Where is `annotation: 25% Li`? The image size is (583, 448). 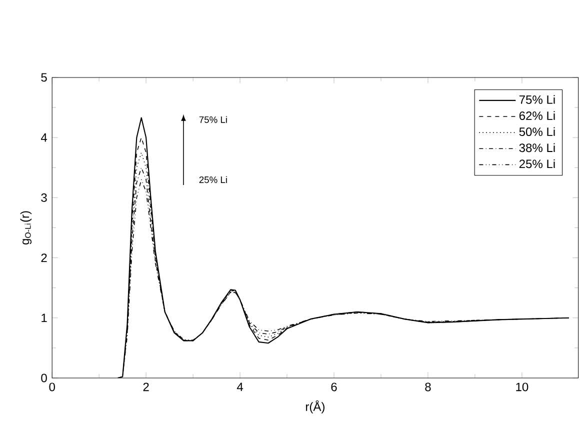
annotation: 25% Li is located at coordinates (213, 180).